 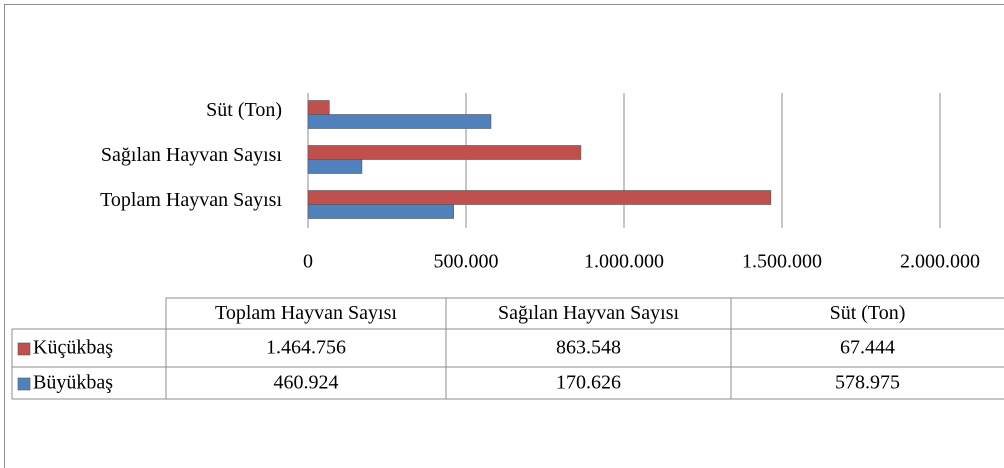 I want to click on table-header: Süt (Ton), so click(x=868, y=313).